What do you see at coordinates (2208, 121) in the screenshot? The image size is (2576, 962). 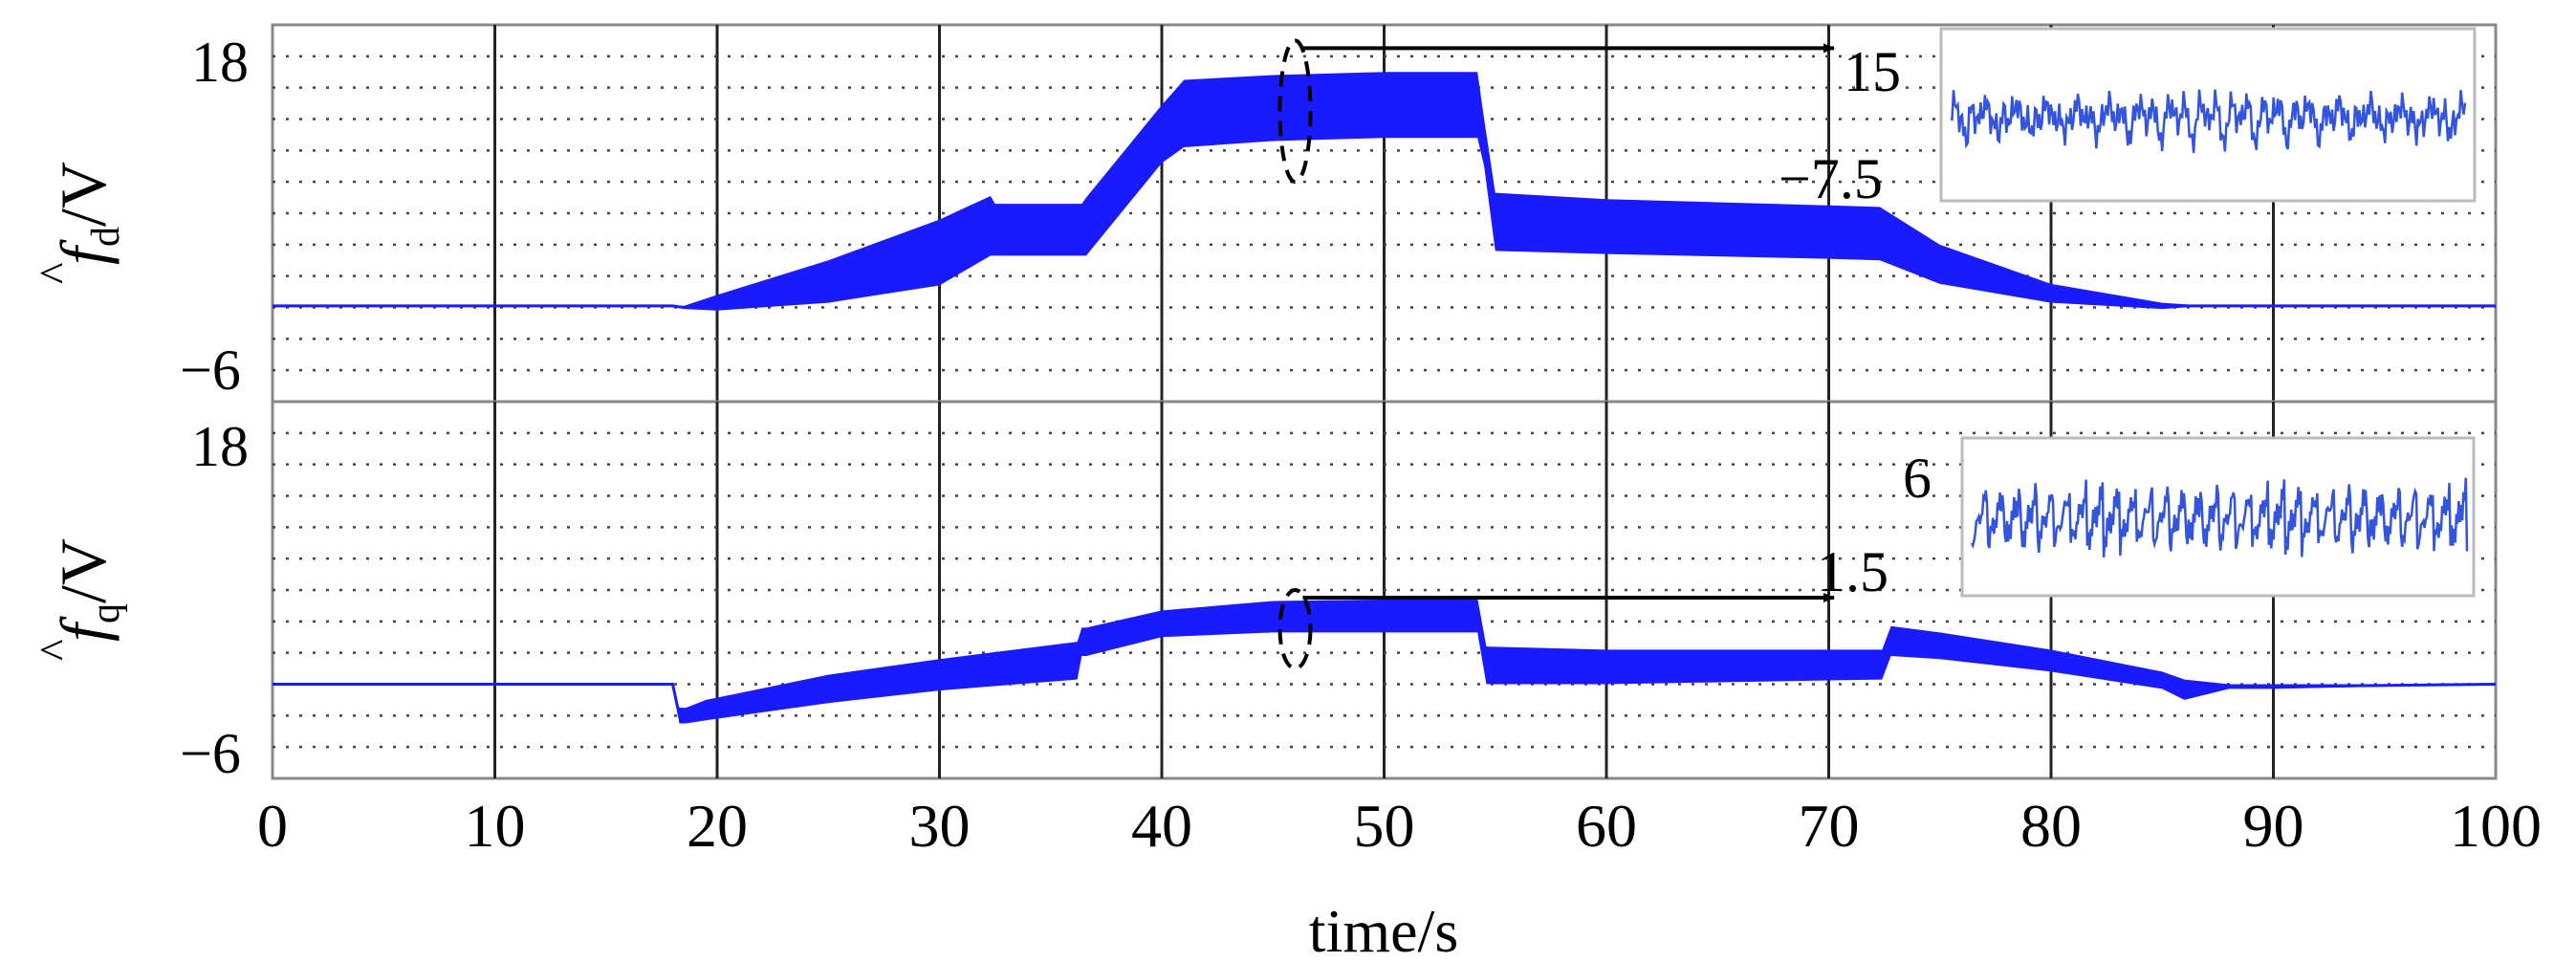 I see `panel-fd-inset-waveform` at bounding box center [2208, 121].